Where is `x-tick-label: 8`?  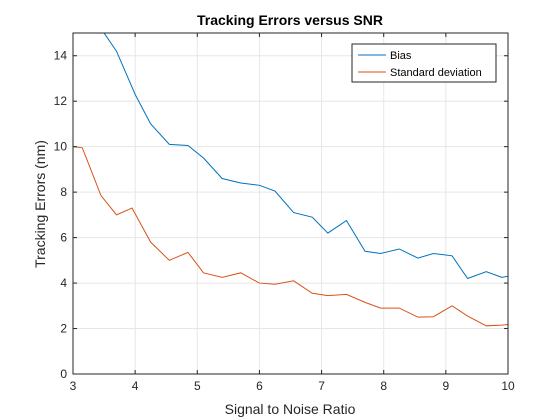
x-tick-label: 8 is located at coordinates (383, 386).